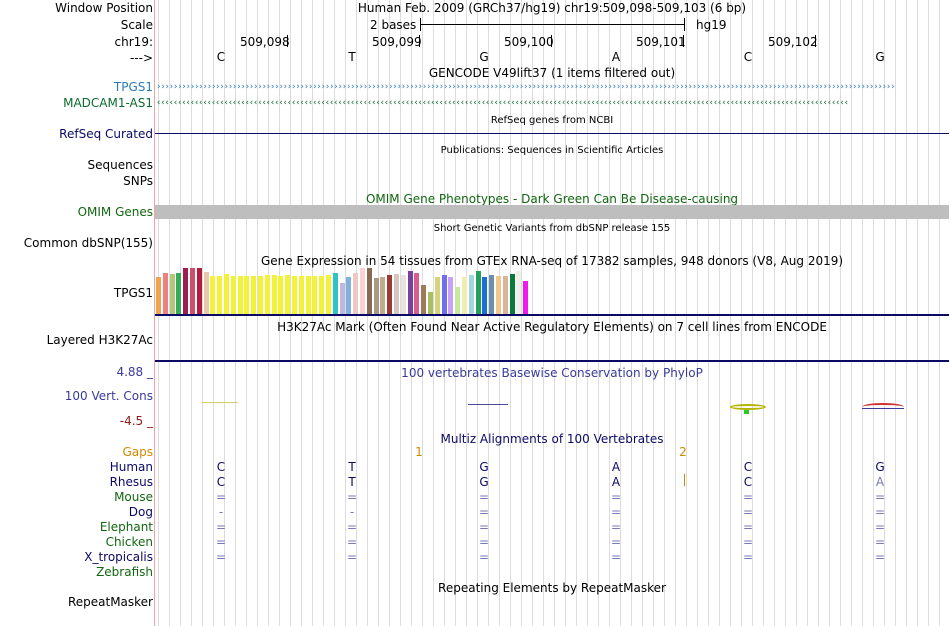 This screenshot has height=626, width=950. I want to click on alignment-base: -, so click(352, 512).